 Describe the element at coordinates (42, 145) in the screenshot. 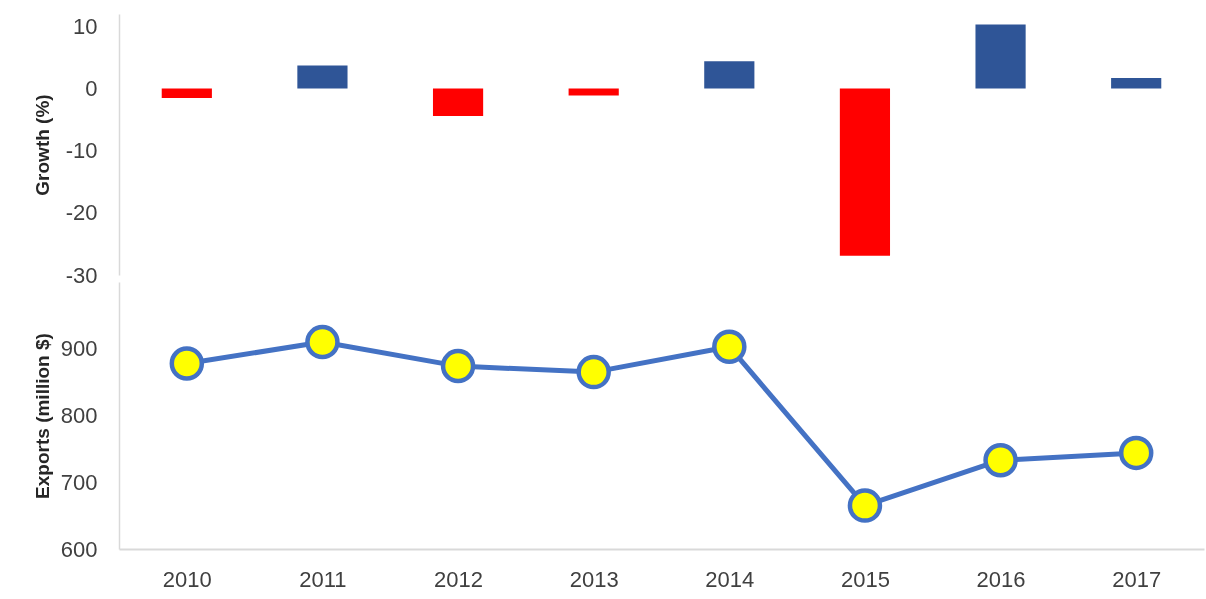

I see `y-axis-title: Growth (%)` at that location.